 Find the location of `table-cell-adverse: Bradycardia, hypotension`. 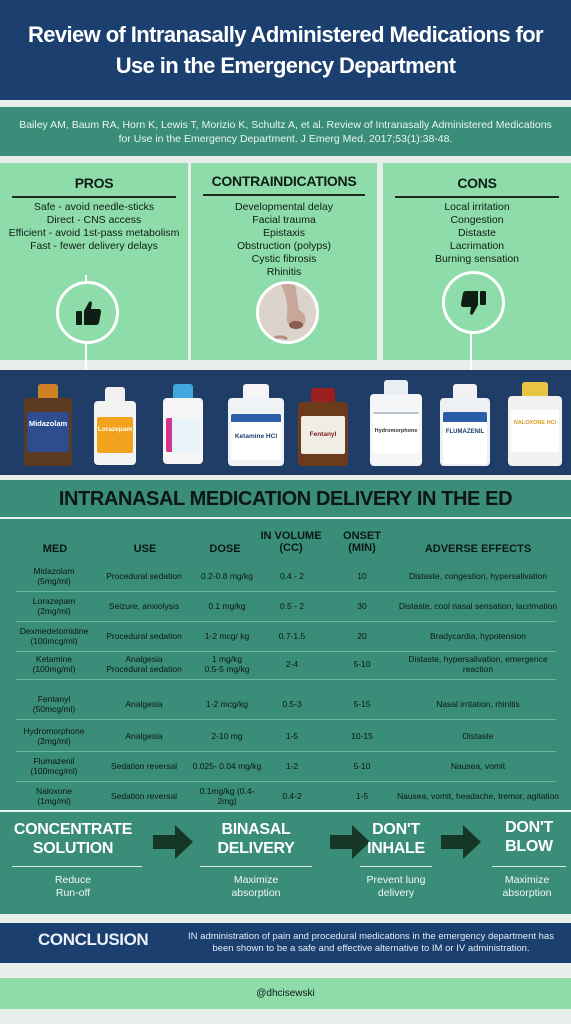

table-cell-adverse: Bradycardia, hypotension is located at coordinates (478, 636).